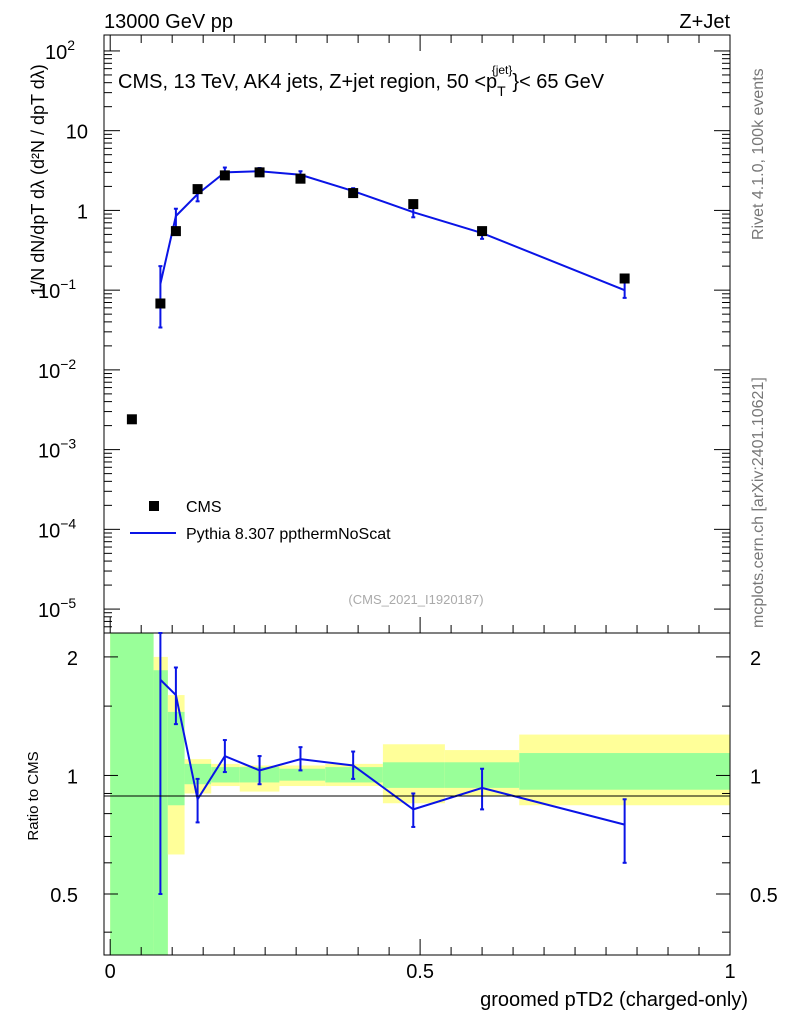 This screenshot has height=1024, width=786. I want to click on y-tick-label: 10⁻³, so click(57, 449).